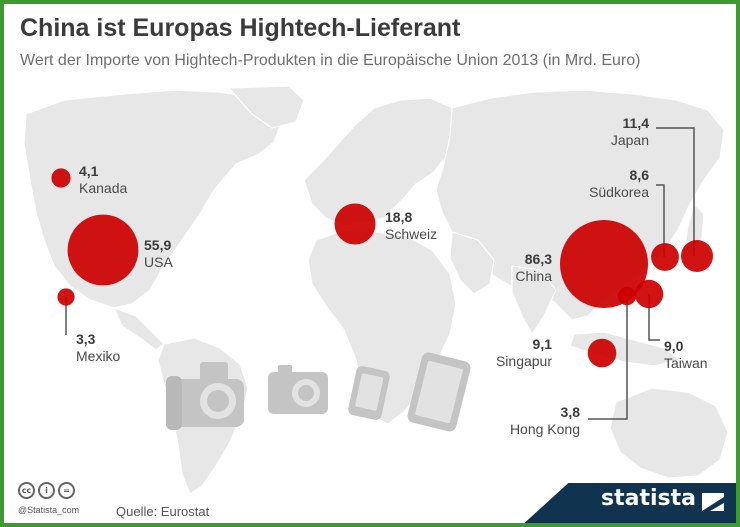 The width and height of the screenshot is (740, 527). What do you see at coordinates (240, 28) in the screenshot?
I see `page-title: China ist Europas Hightech-Lieferant` at bounding box center [240, 28].